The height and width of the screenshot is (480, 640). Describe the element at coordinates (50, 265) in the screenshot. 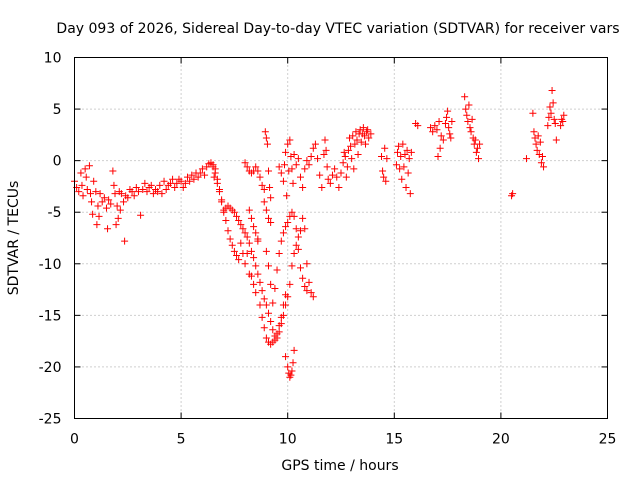

I see `y-tick-label: -10` at that location.